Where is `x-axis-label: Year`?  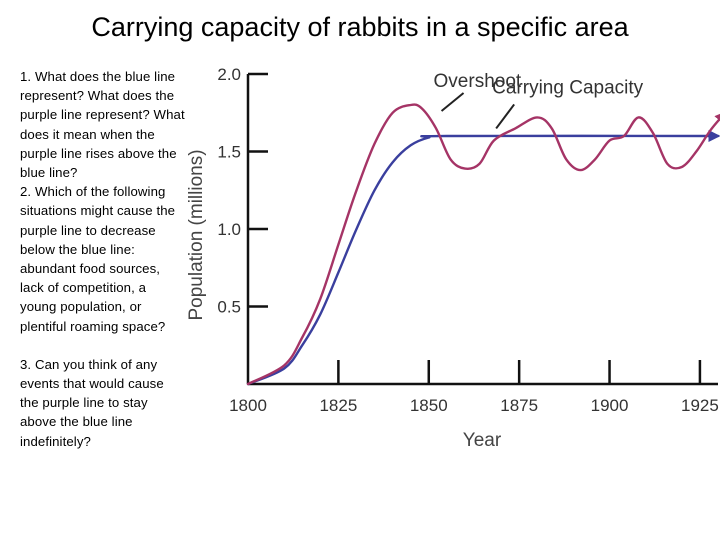 x-axis-label: Year is located at coordinates (482, 440).